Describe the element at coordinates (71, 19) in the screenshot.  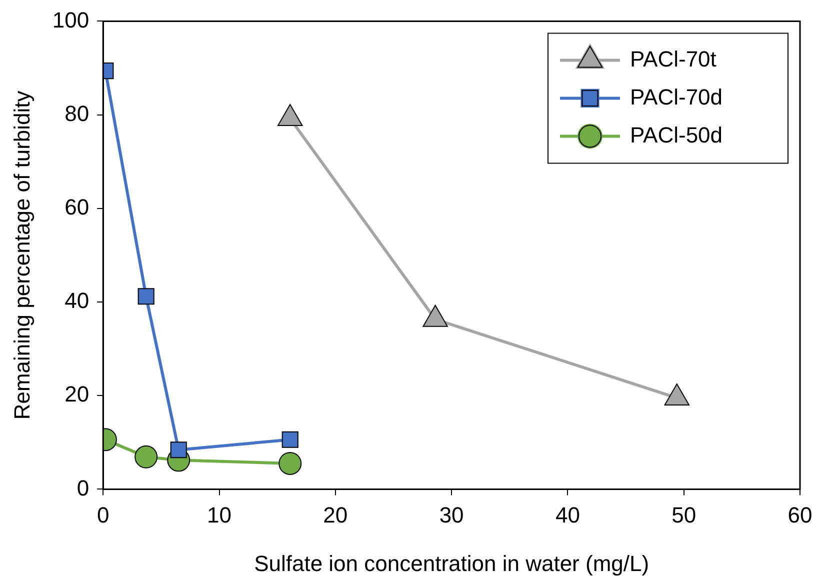
I see `y-tick-label: 100` at that location.